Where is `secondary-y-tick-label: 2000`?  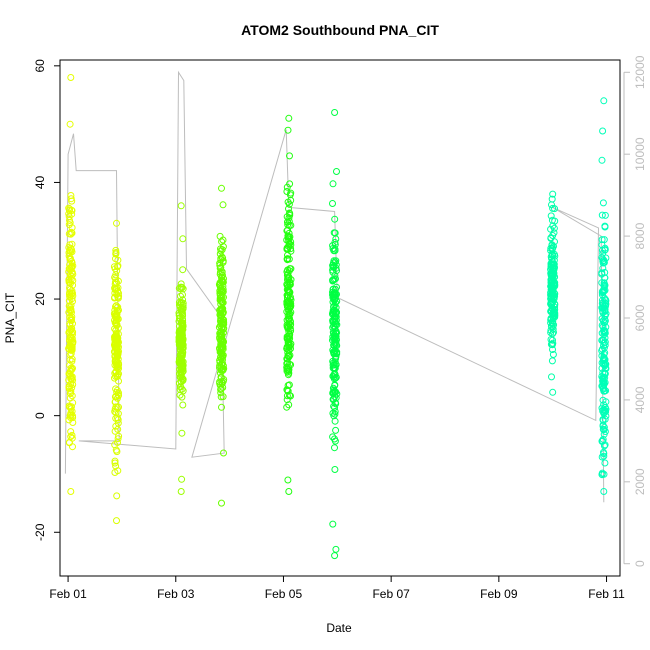
secondary-y-tick-label: 2000 is located at coordinates (640, 481).